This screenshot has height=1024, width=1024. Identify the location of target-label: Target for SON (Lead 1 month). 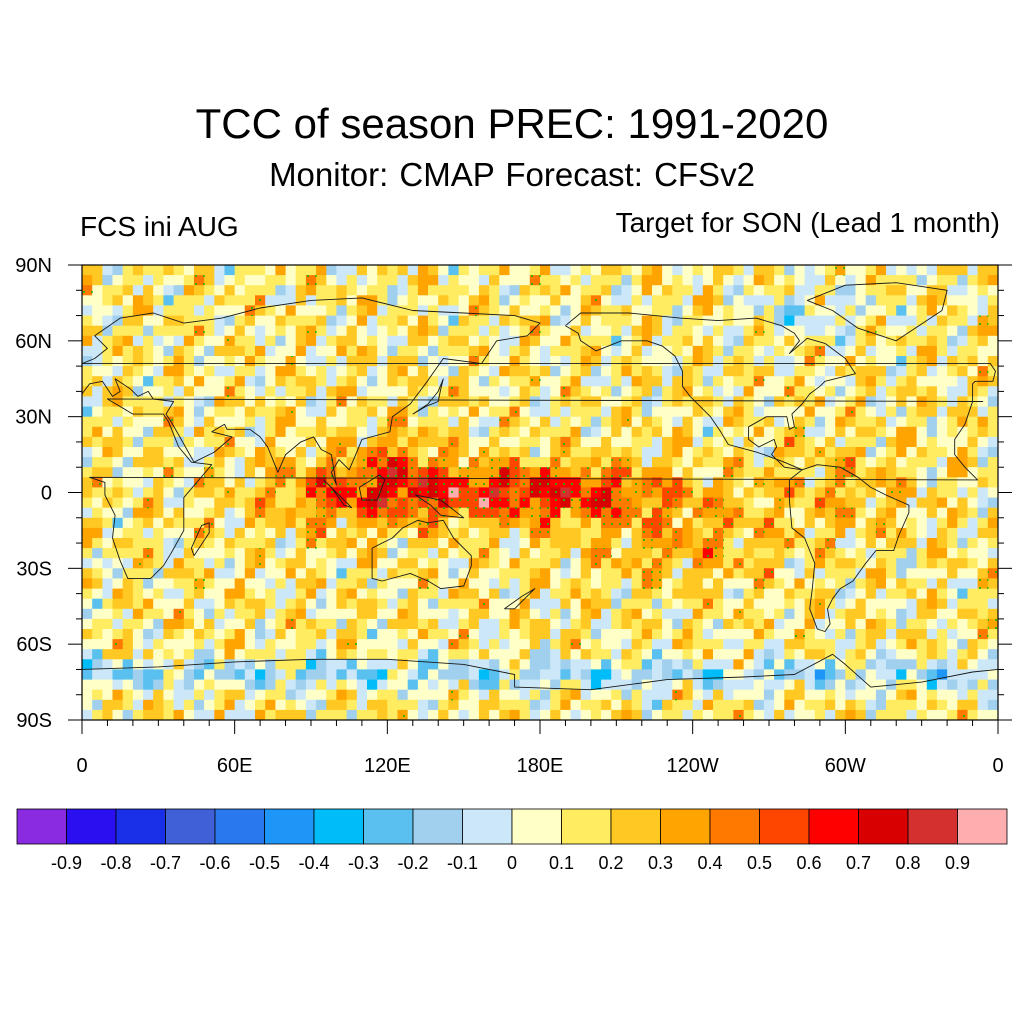
(807, 222).